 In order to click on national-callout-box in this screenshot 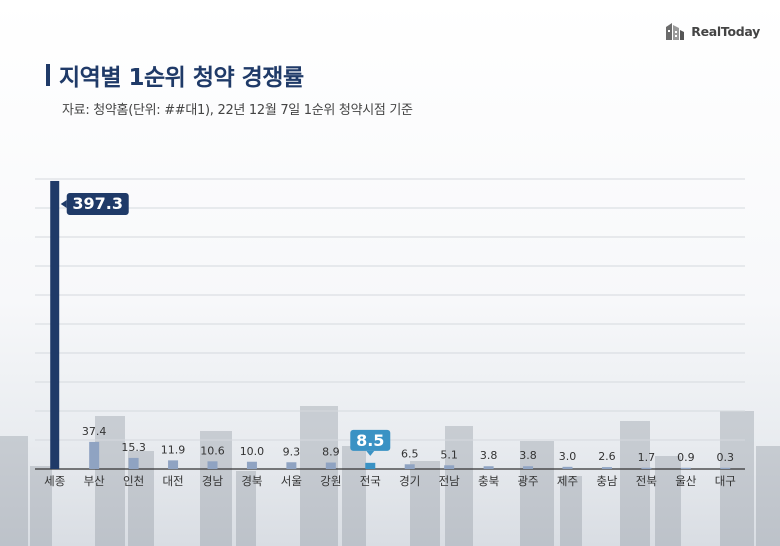, I will do `click(370, 440)`.